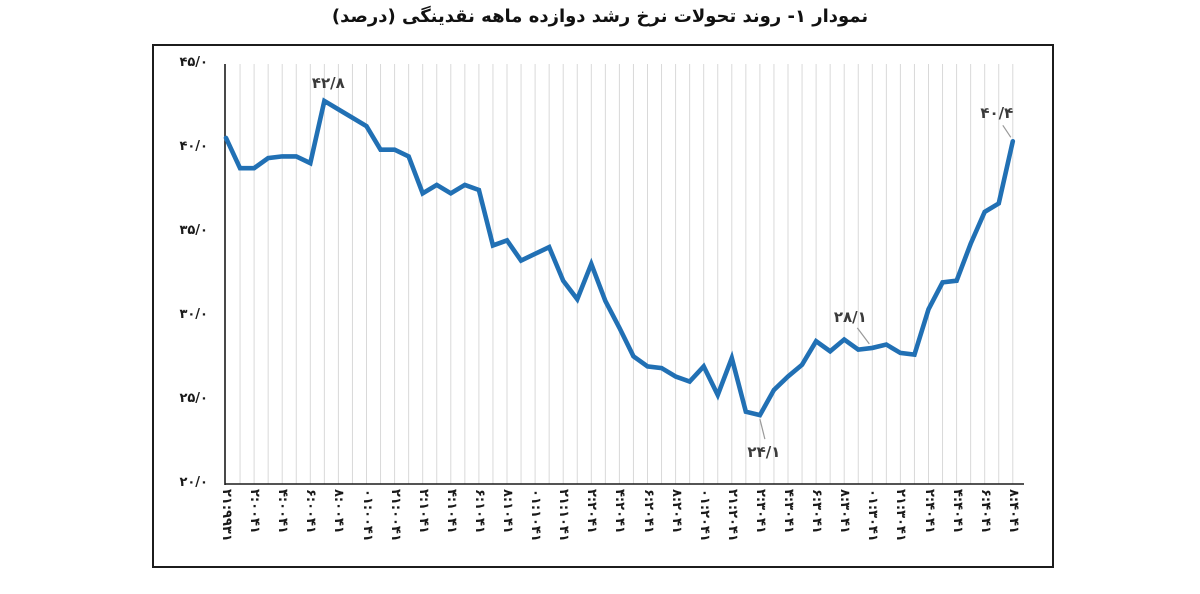  I want to click on annotation-endpoint-value: ۴۰/۴, so click(997, 113).